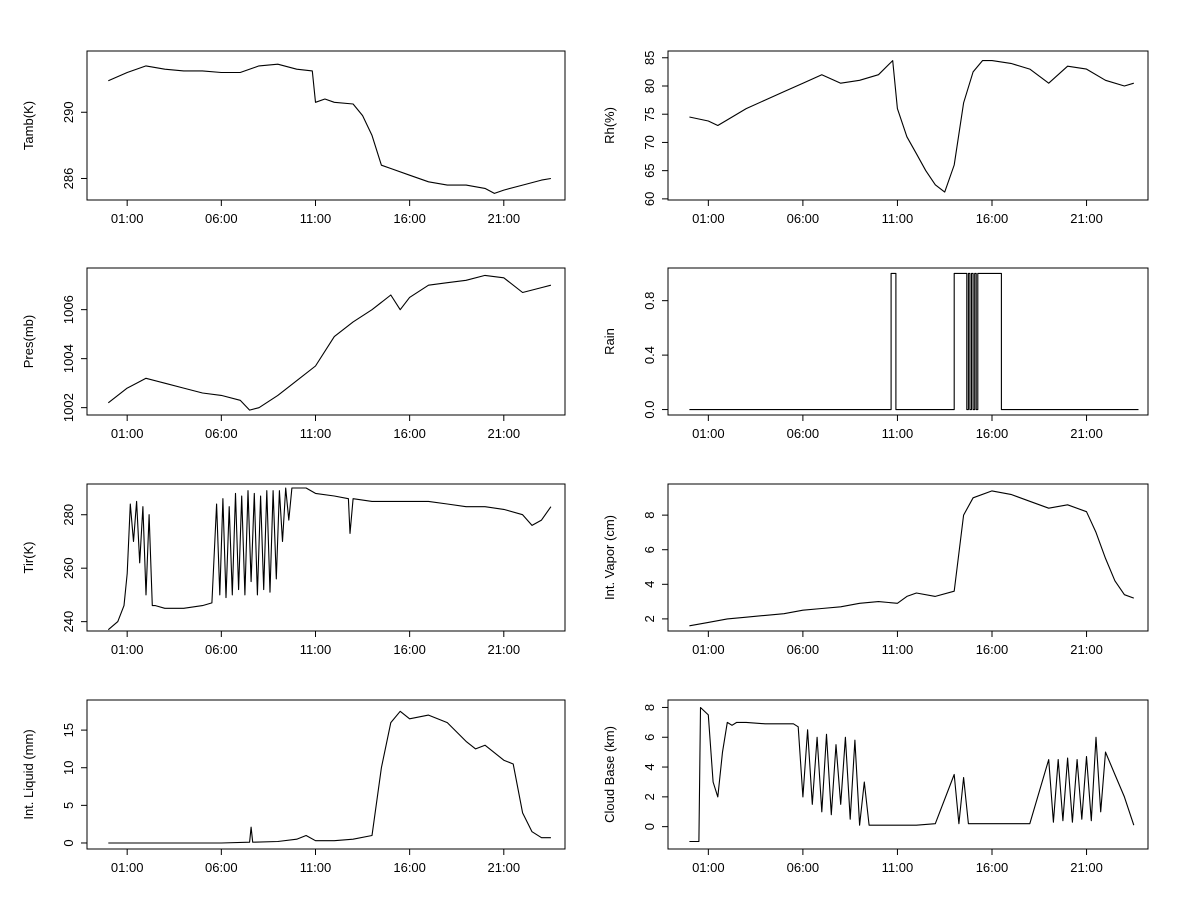  I want to click on y-axis-label: Rain, so click(609, 341).